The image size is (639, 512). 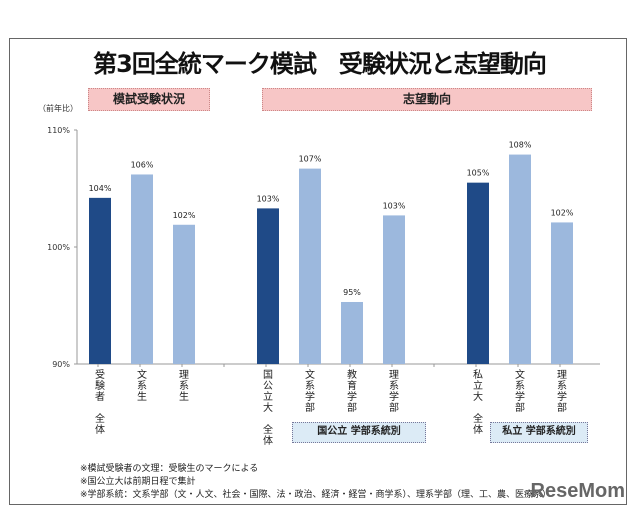 What do you see at coordinates (58, 130) in the screenshot?
I see `y-tick-label: 110%` at bounding box center [58, 130].